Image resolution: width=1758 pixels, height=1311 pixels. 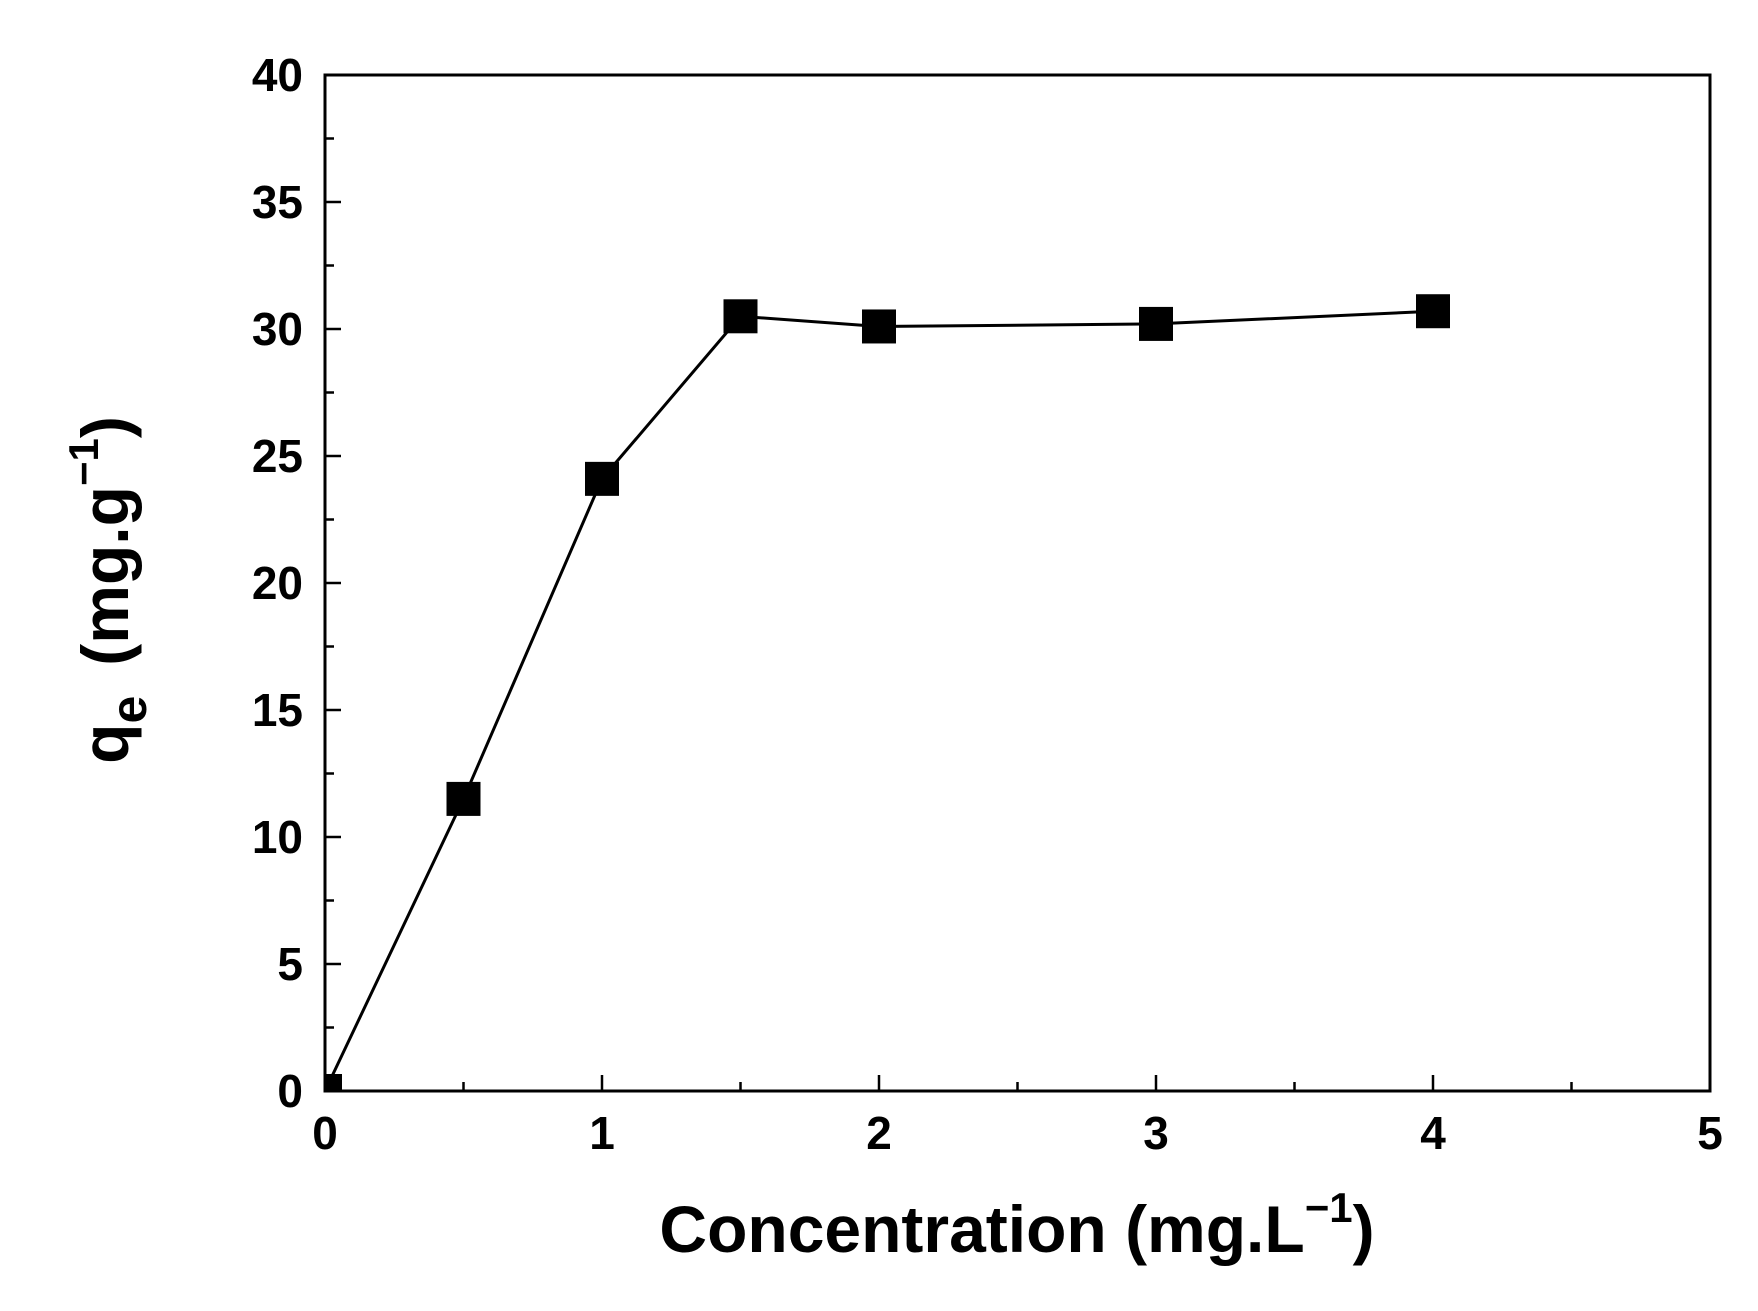 I want to click on y-tick-label: 5, so click(x=290, y=964).